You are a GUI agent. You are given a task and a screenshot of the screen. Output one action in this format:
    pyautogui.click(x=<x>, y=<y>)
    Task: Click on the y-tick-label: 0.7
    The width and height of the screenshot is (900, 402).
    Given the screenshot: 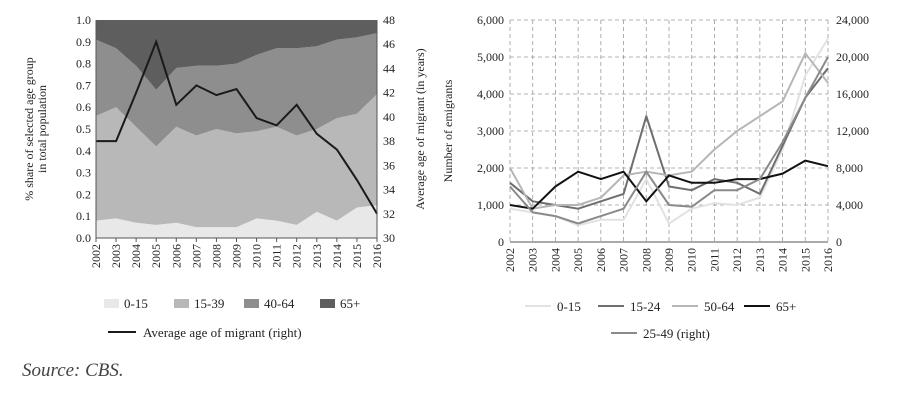 What is the action you would take?
    pyautogui.click(x=83, y=85)
    